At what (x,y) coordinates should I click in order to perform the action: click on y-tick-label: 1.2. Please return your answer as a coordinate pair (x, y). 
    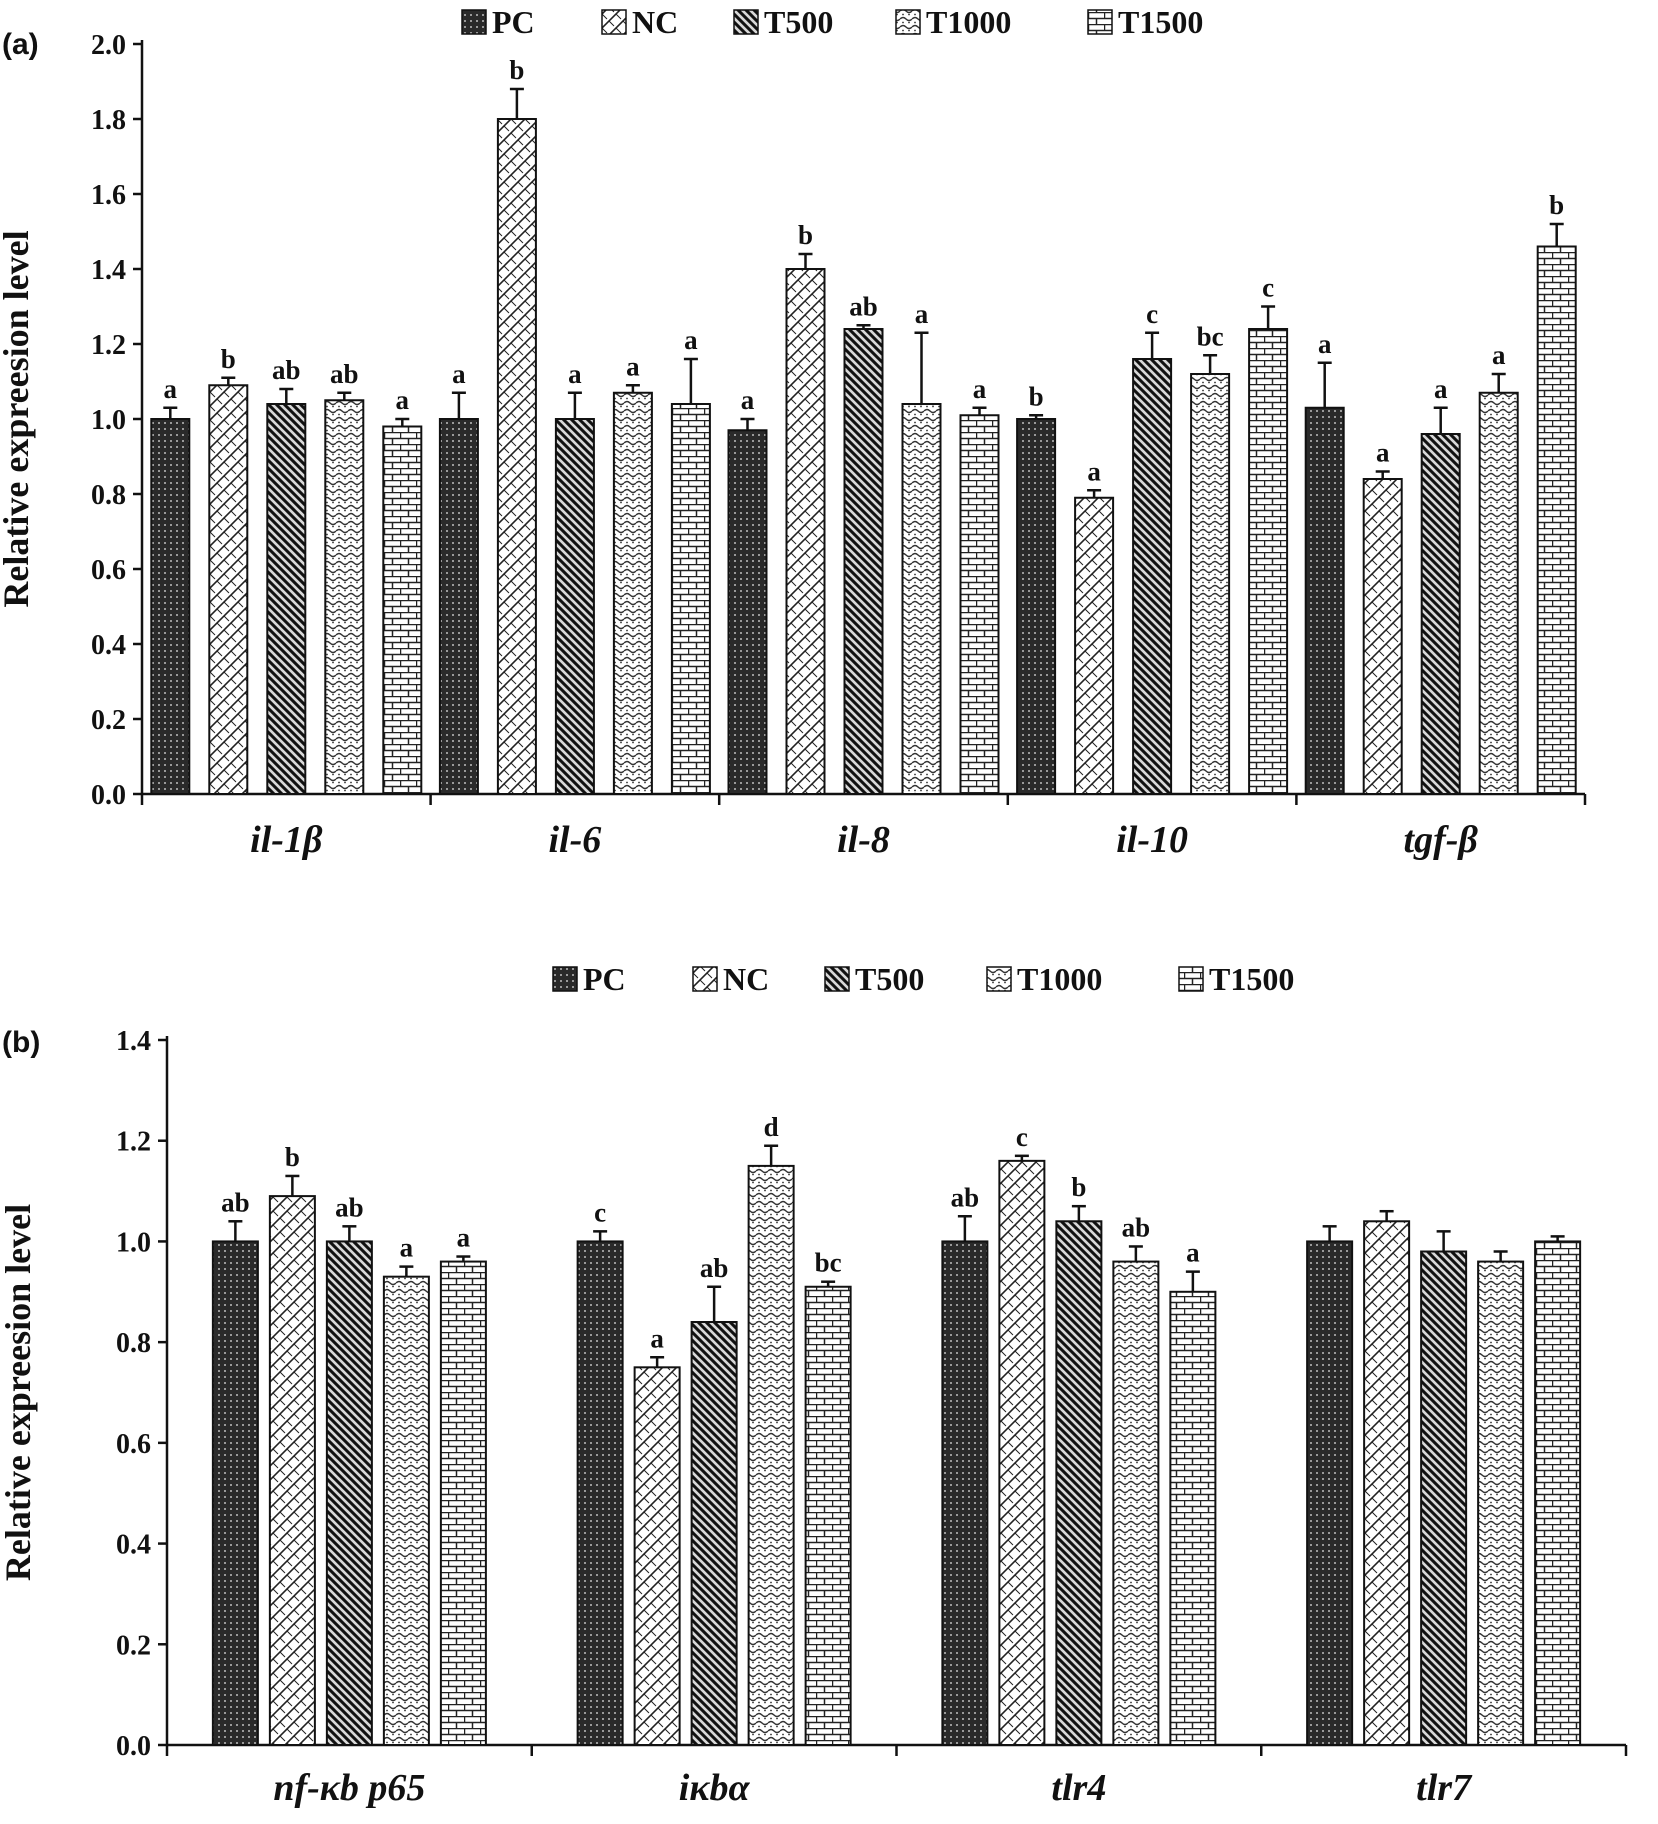
    Looking at the image, I should click on (108, 345).